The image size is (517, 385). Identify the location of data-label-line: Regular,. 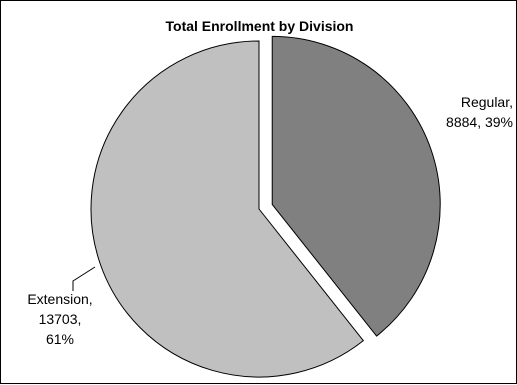
(487, 102).